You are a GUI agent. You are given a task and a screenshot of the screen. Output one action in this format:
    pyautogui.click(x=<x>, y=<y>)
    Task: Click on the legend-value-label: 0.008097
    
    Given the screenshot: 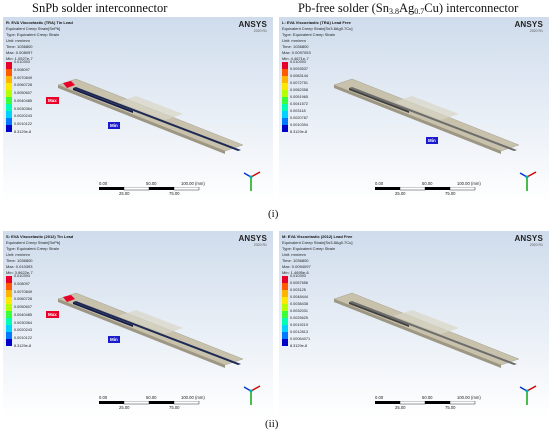 What is the action you would take?
    pyautogui.click(x=22, y=69)
    